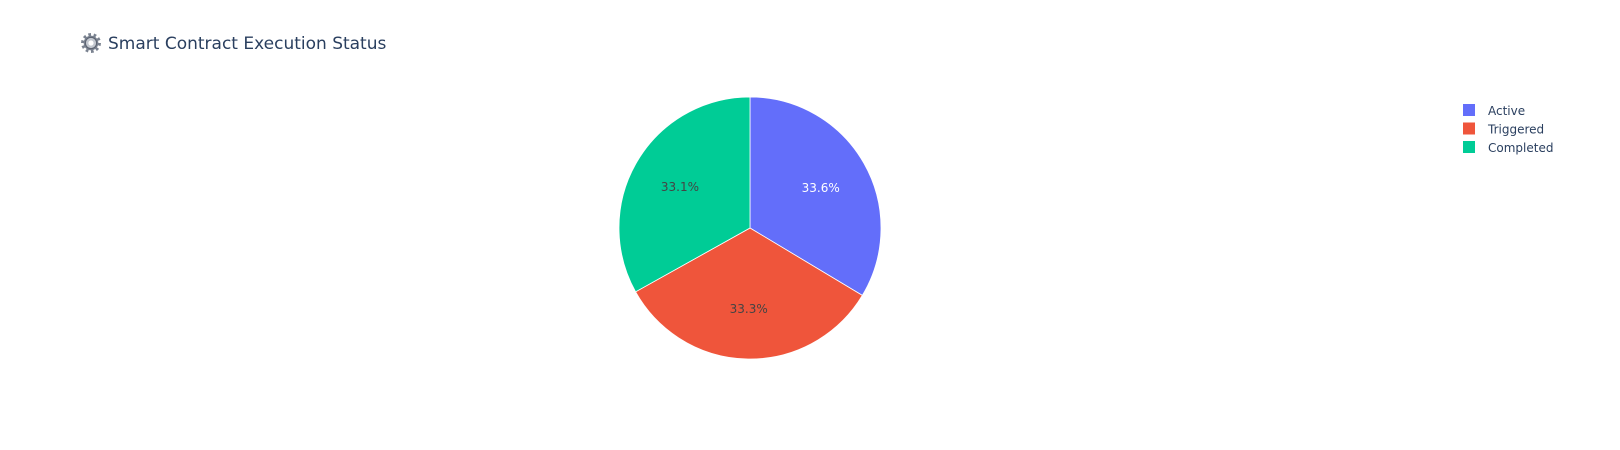  I want to click on pie-slice-label-triggered: 33.3%, so click(749, 309).